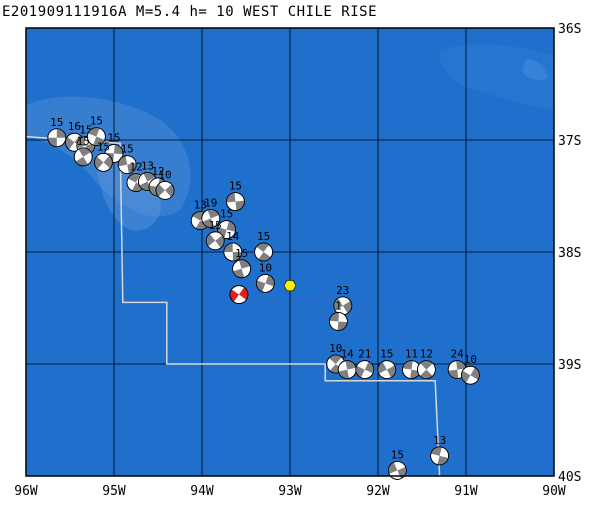 The height and width of the screenshot is (505, 598). I want to click on hexagon-marker, so click(290, 286).